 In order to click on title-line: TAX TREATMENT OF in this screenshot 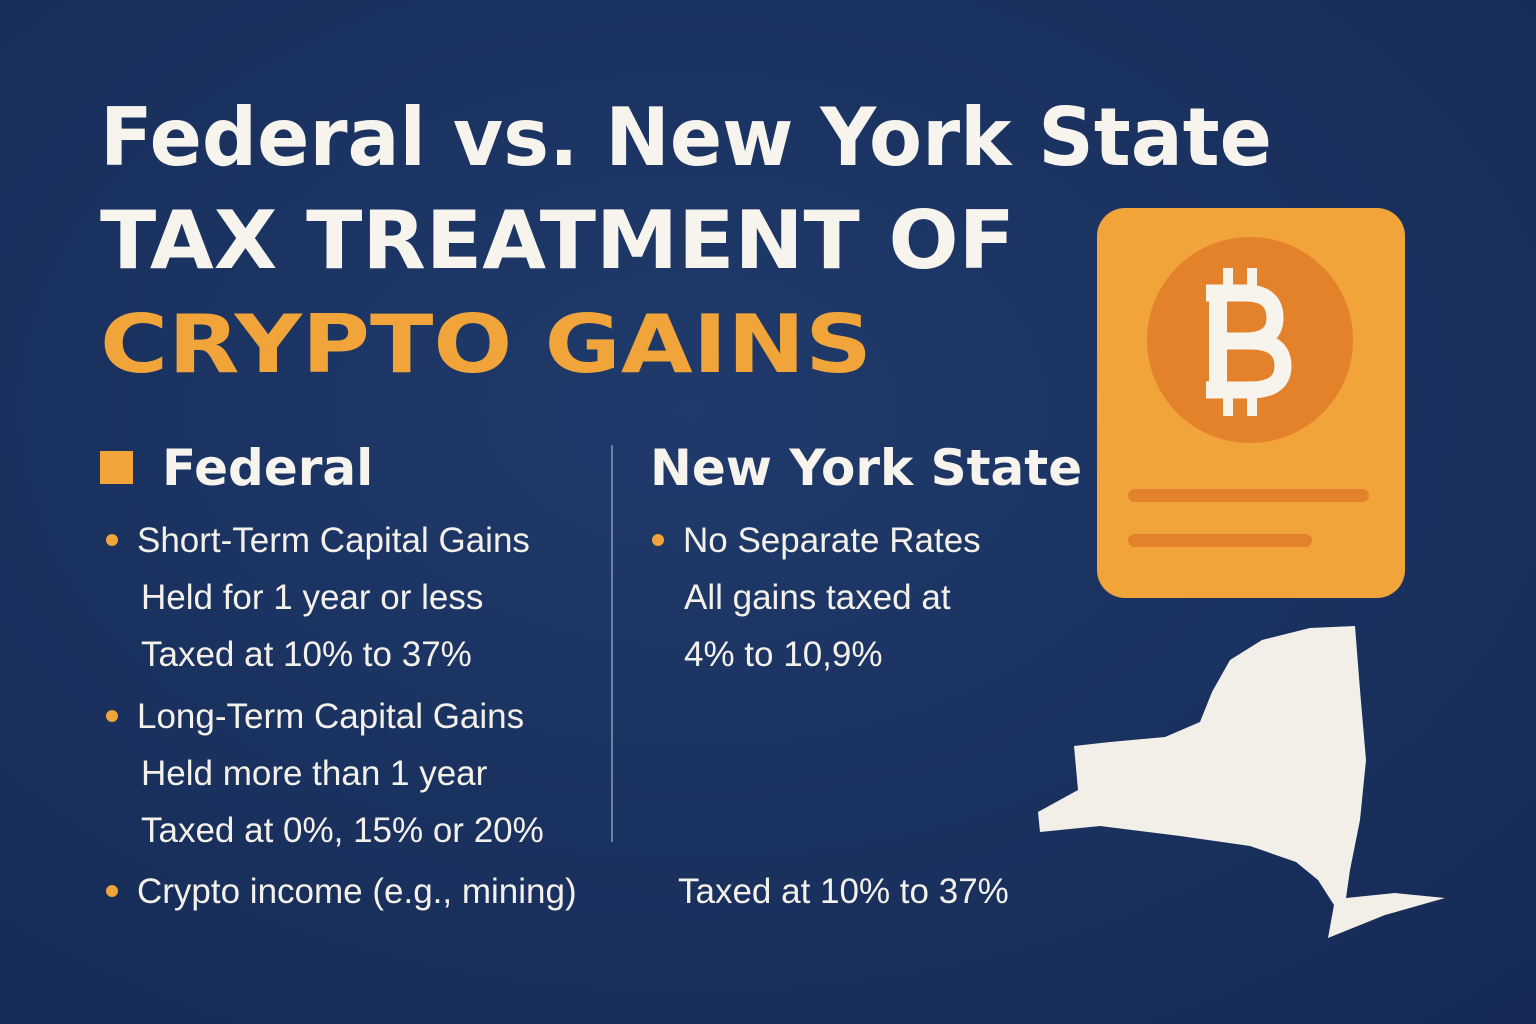, I will do `click(557, 240)`.